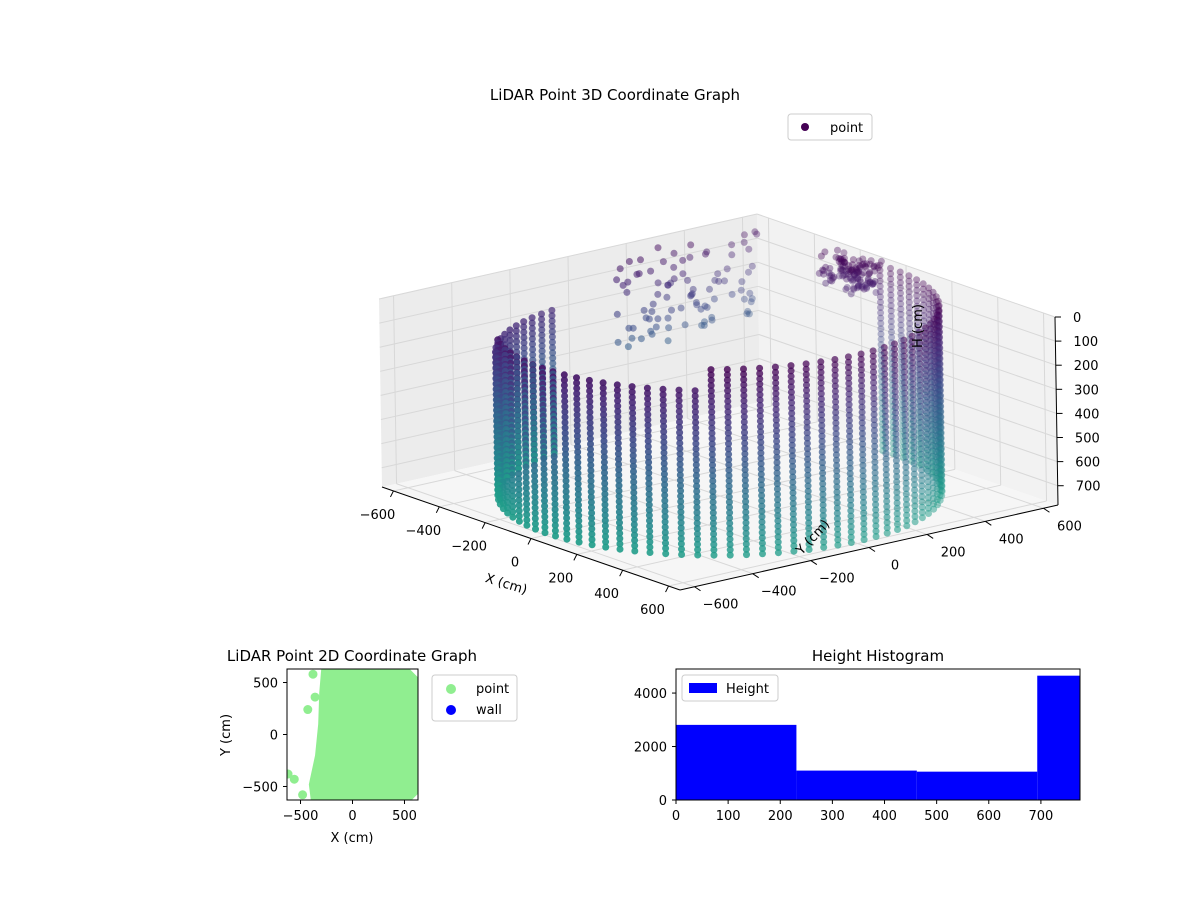  Describe the element at coordinates (560, 578) in the screenshot. I see `tick-label-x: 200` at that location.